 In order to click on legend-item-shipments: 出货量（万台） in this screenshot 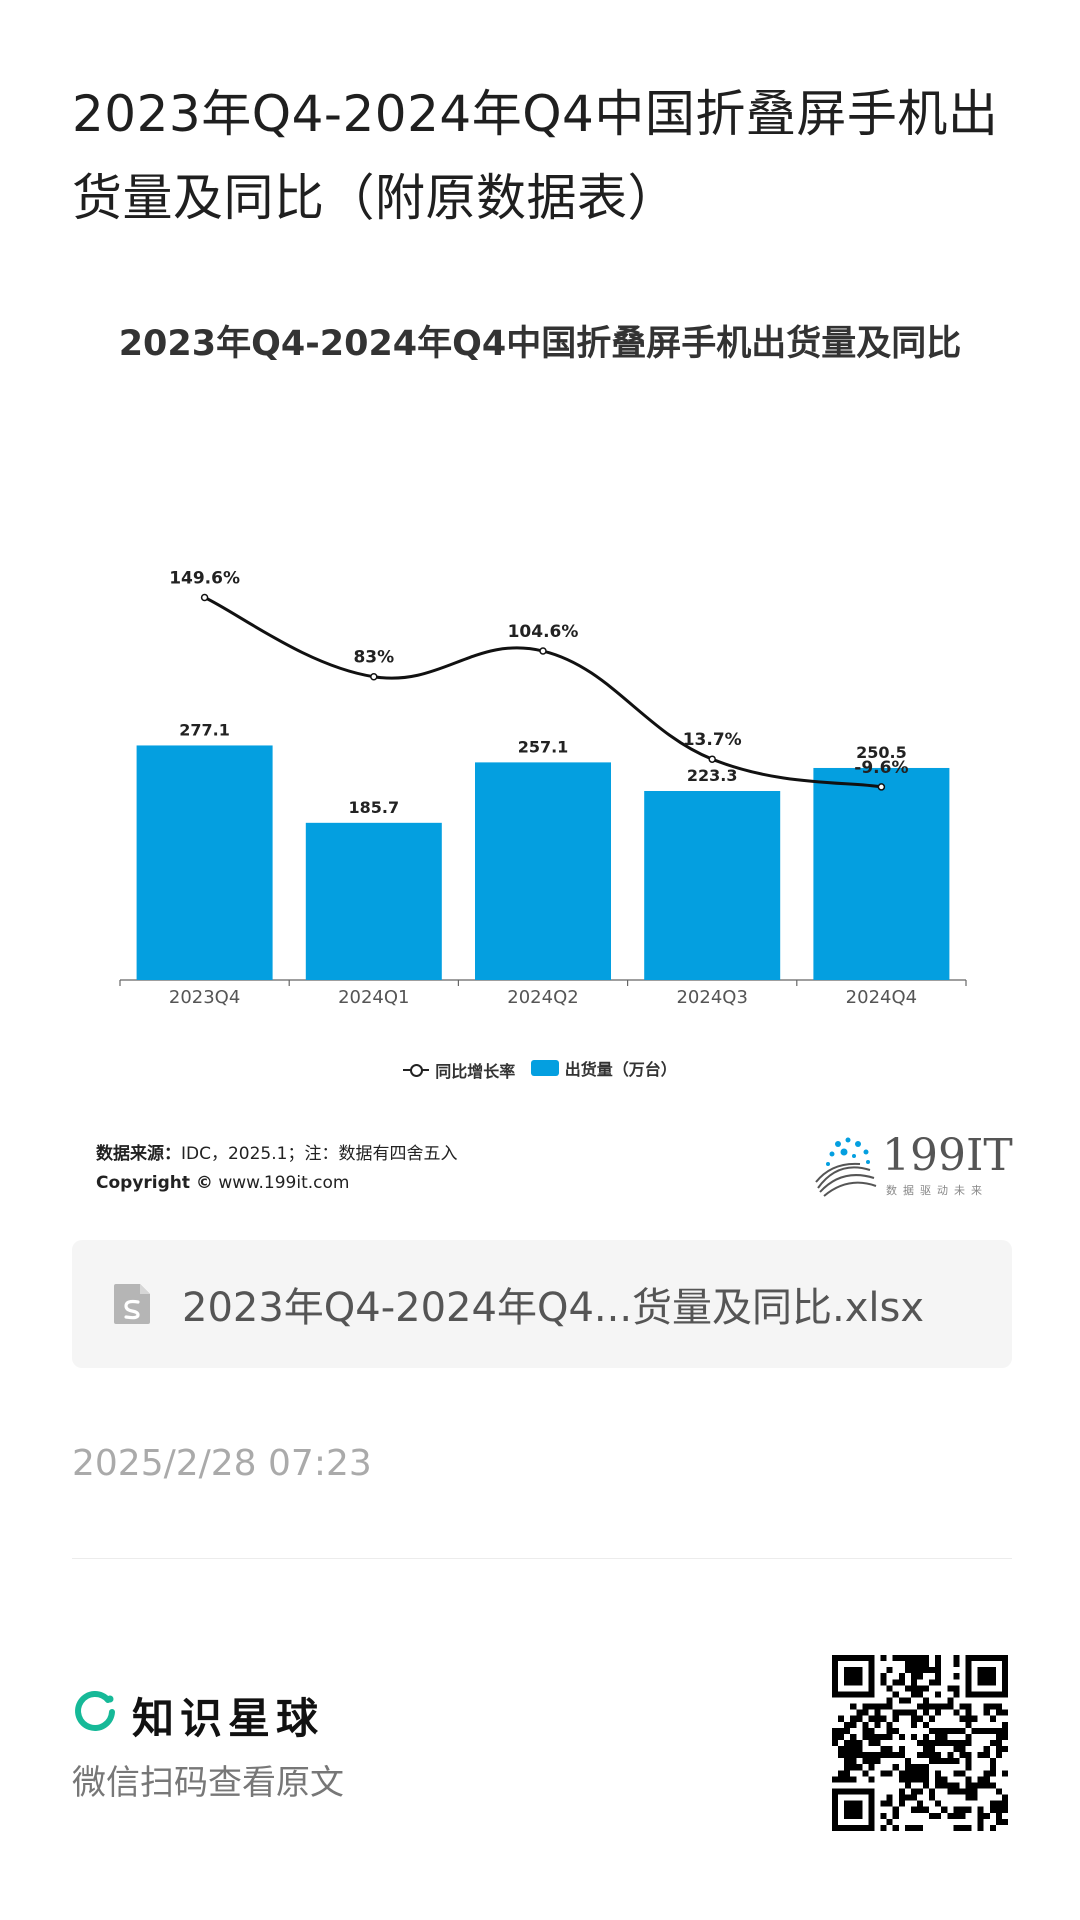, I will do `click(603, 1068)`.